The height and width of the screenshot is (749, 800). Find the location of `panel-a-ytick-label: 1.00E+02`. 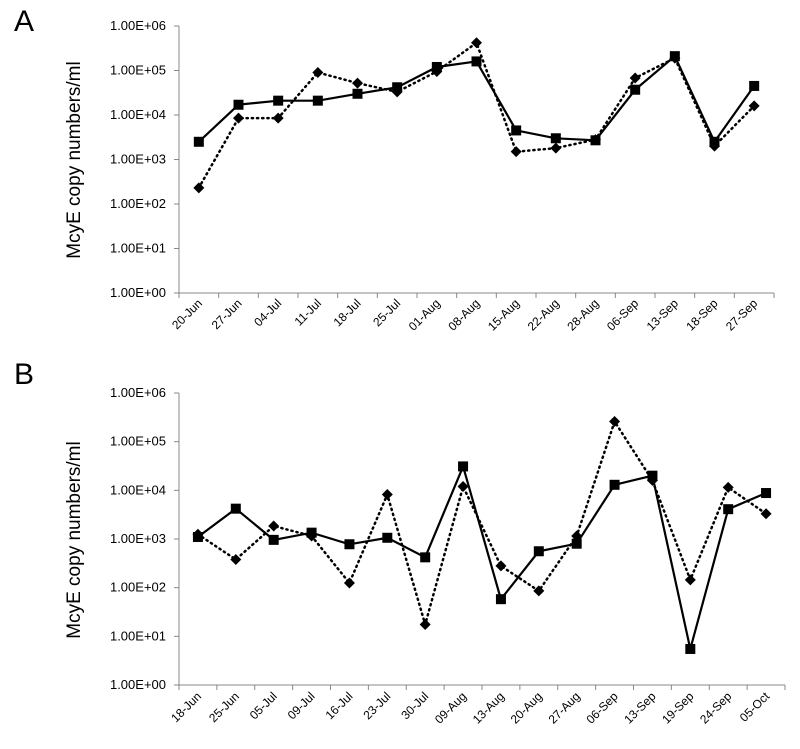

panel-a-ytick-label: 1.00E+02 is located at coordinates (138, 203).